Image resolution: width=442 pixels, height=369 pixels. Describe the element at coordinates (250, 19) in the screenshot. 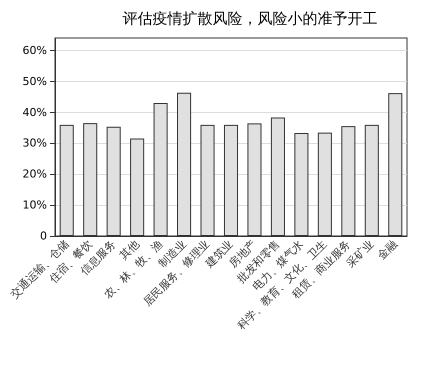

I see `chart-title: 评估疫情扩散风险，风险小的准予开工` at that location.